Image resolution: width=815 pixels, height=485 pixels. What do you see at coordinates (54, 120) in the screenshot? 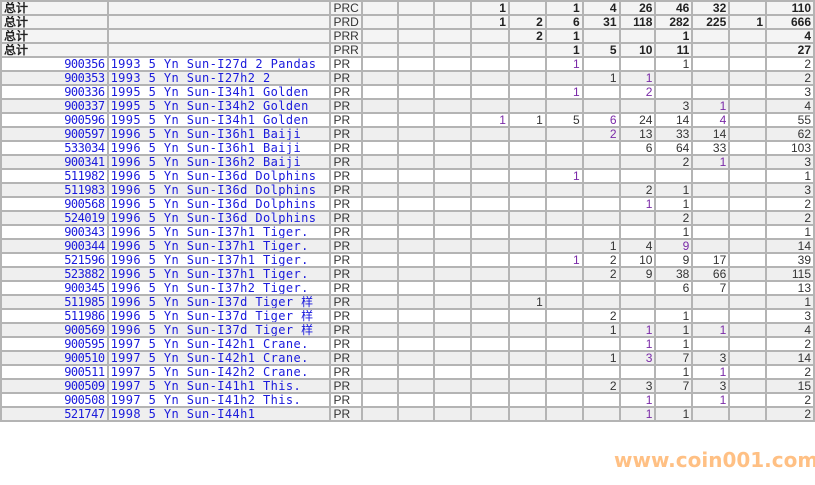
I see `coin-id-link: 900596` at bounding box center [54, 120].